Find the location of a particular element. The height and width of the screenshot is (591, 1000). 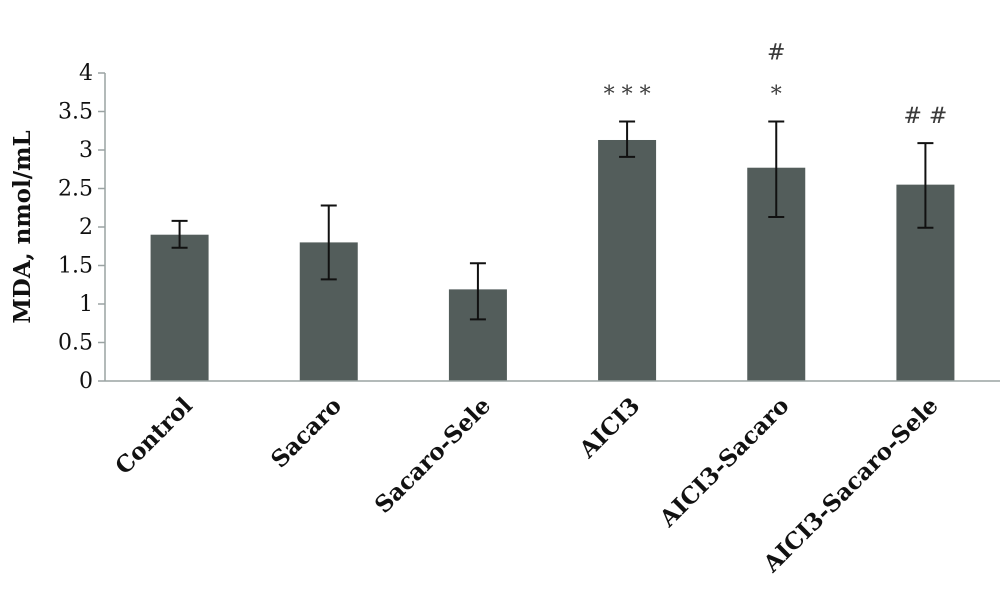

y-tick-label: 1 is located at coordinates (86, 304).